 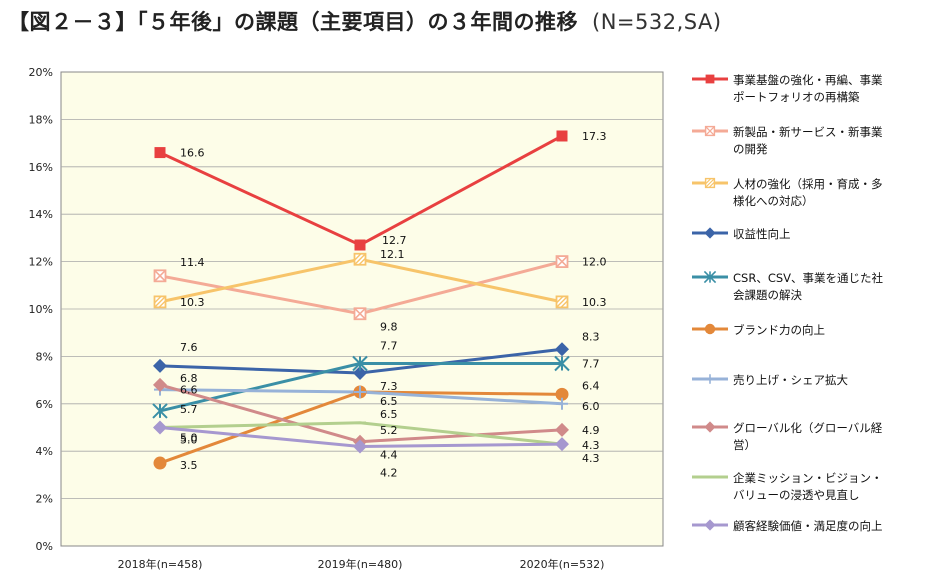 What do you see at coordinates (160, 564) in the screenshot?
I see `x-tick-label: 2018年(n=458)` at bounding box center [160, 564].